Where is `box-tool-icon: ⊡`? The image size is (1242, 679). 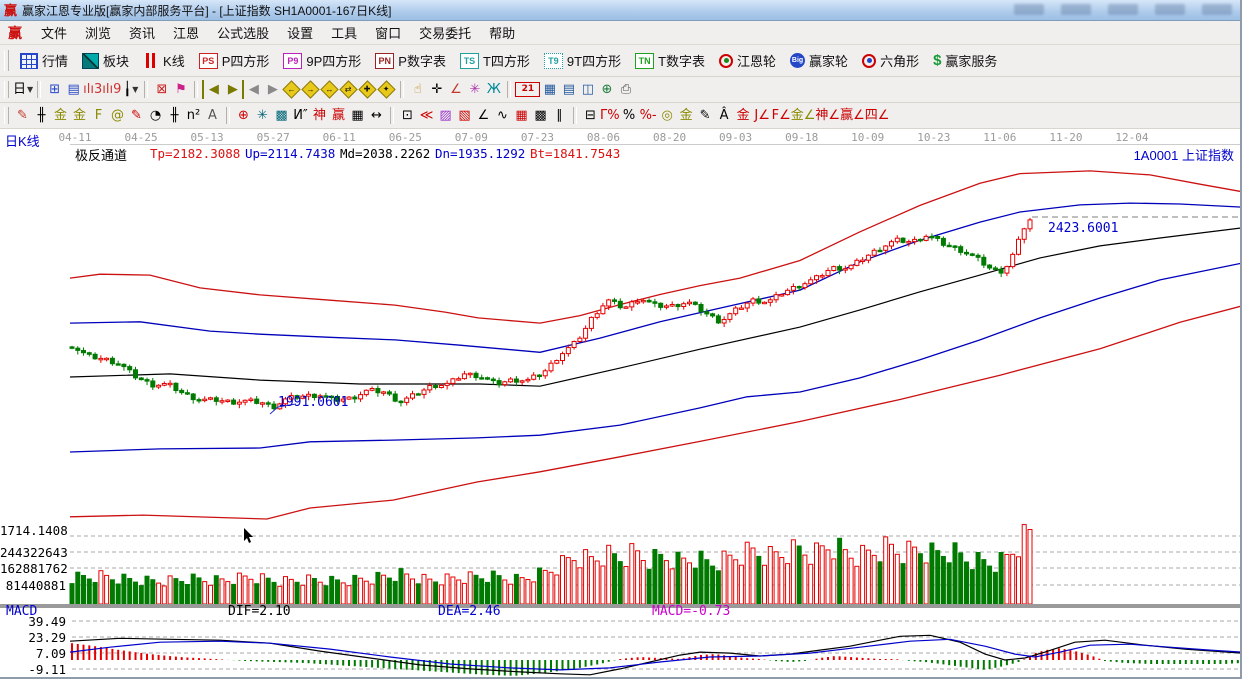
box-tool-icon: ⊡ is located at coordinates (407, 115).